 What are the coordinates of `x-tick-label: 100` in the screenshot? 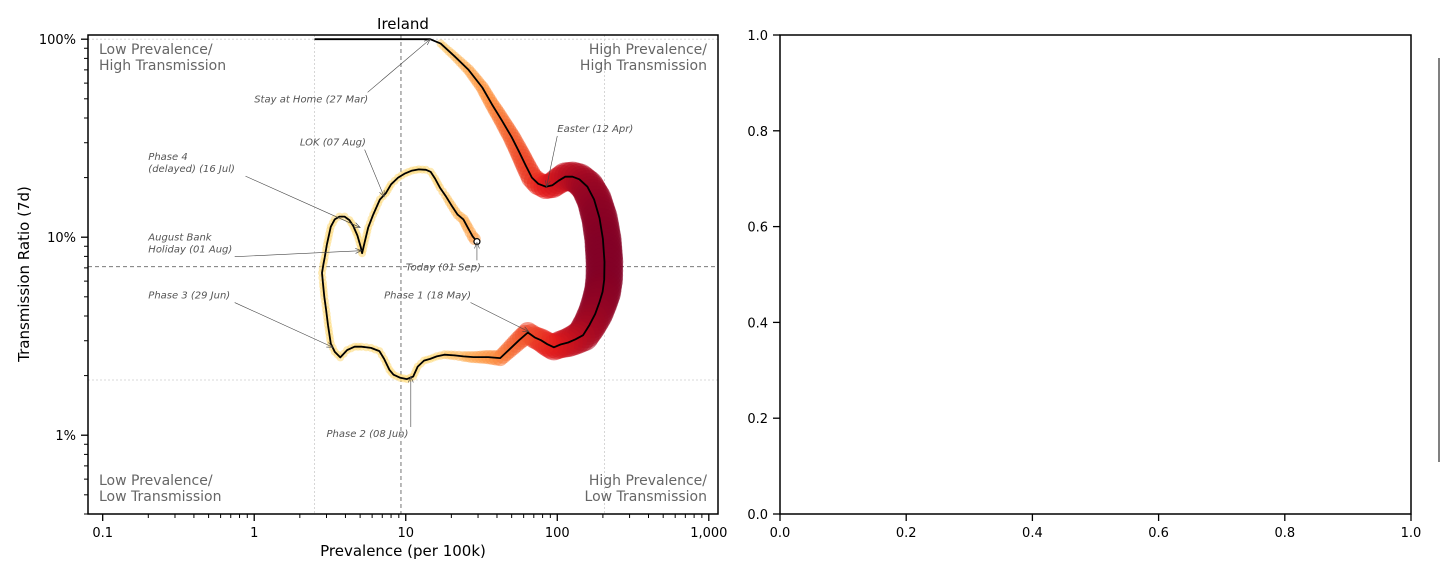 It's located at (557, 533).